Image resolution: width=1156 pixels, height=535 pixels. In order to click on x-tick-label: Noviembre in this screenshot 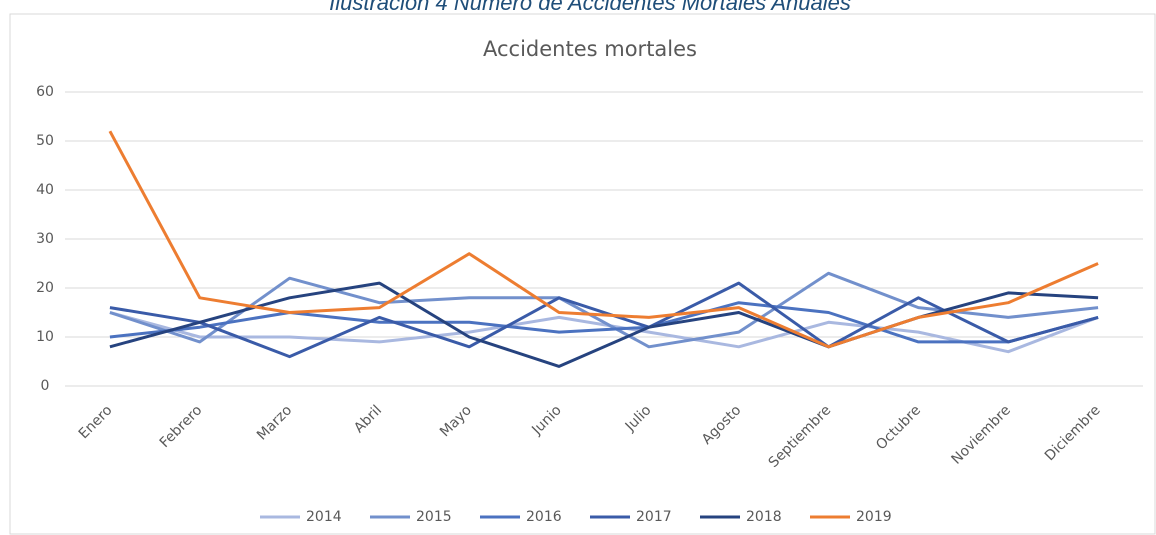, I will do `click(981, 434)`.